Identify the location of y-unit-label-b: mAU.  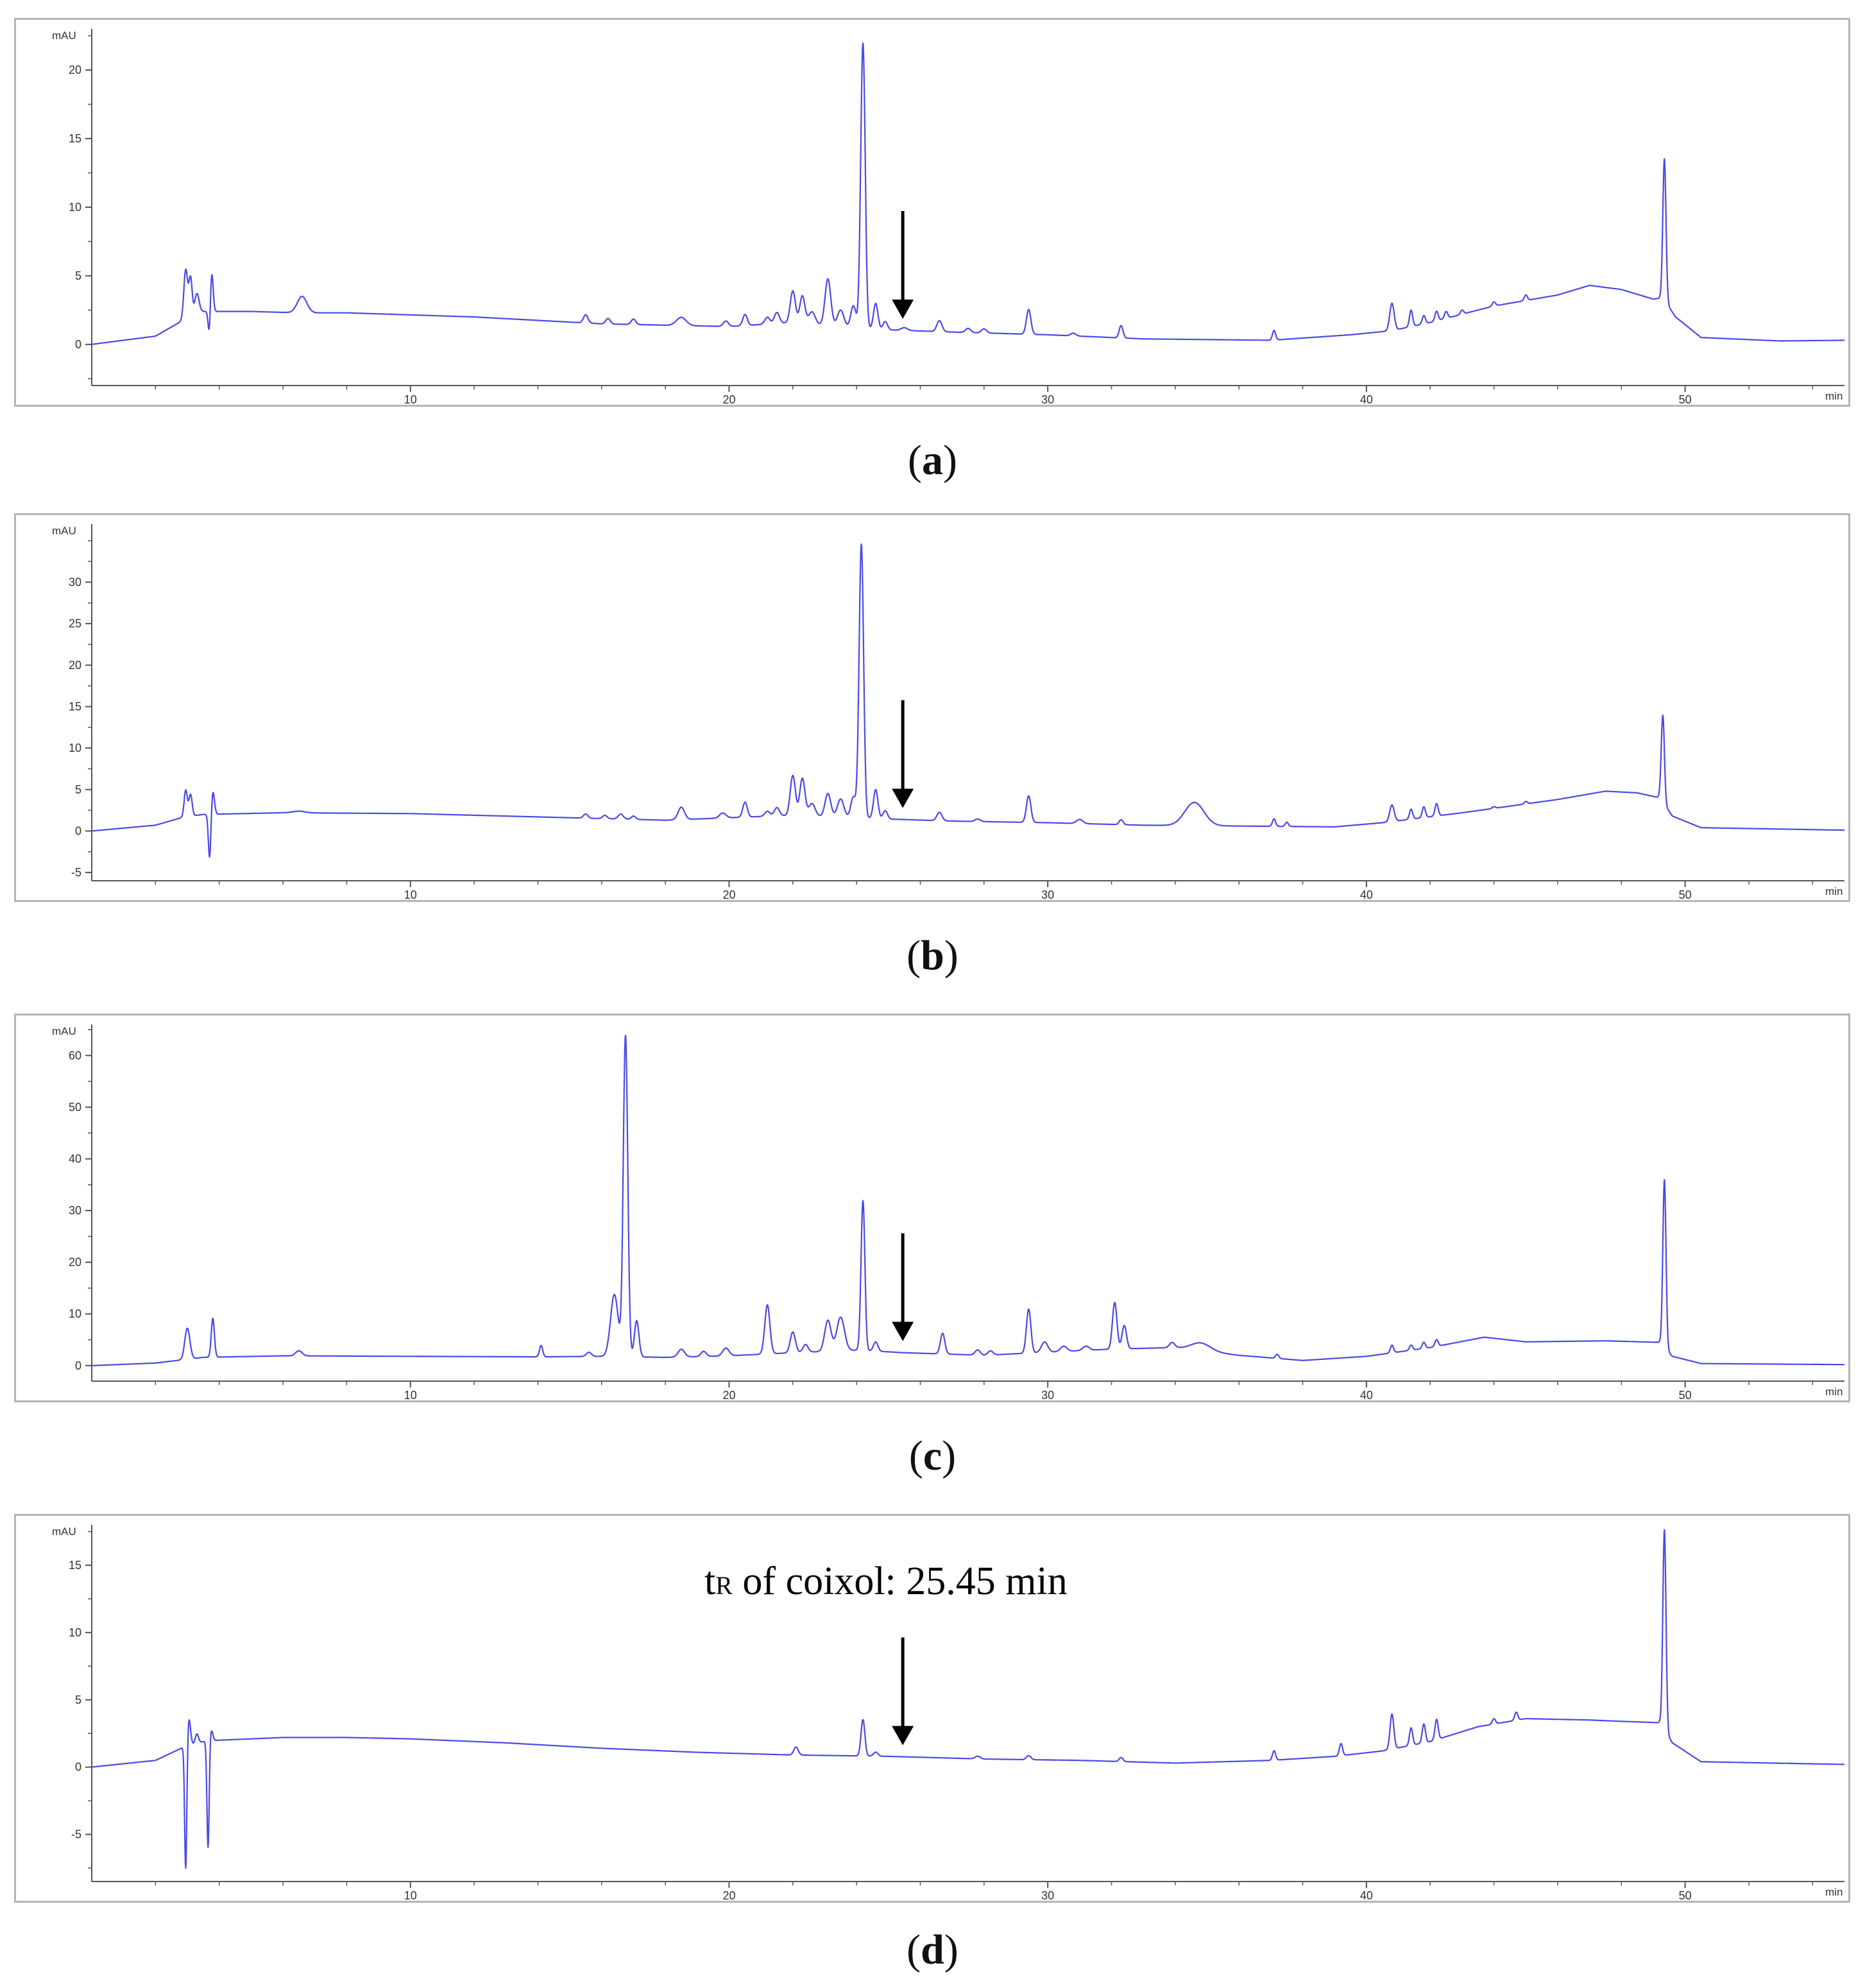
(64, 531).